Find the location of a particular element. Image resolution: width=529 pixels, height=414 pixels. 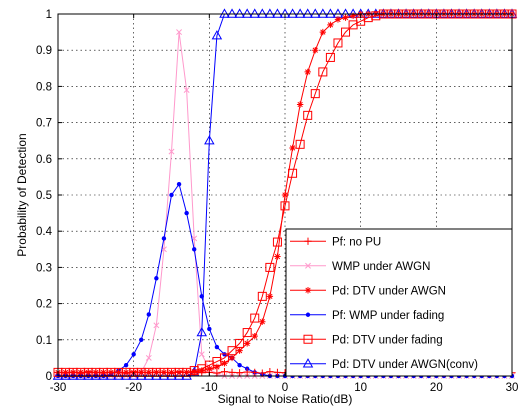

y-tick-label: 0.2 is located at coordinates (44, 305).